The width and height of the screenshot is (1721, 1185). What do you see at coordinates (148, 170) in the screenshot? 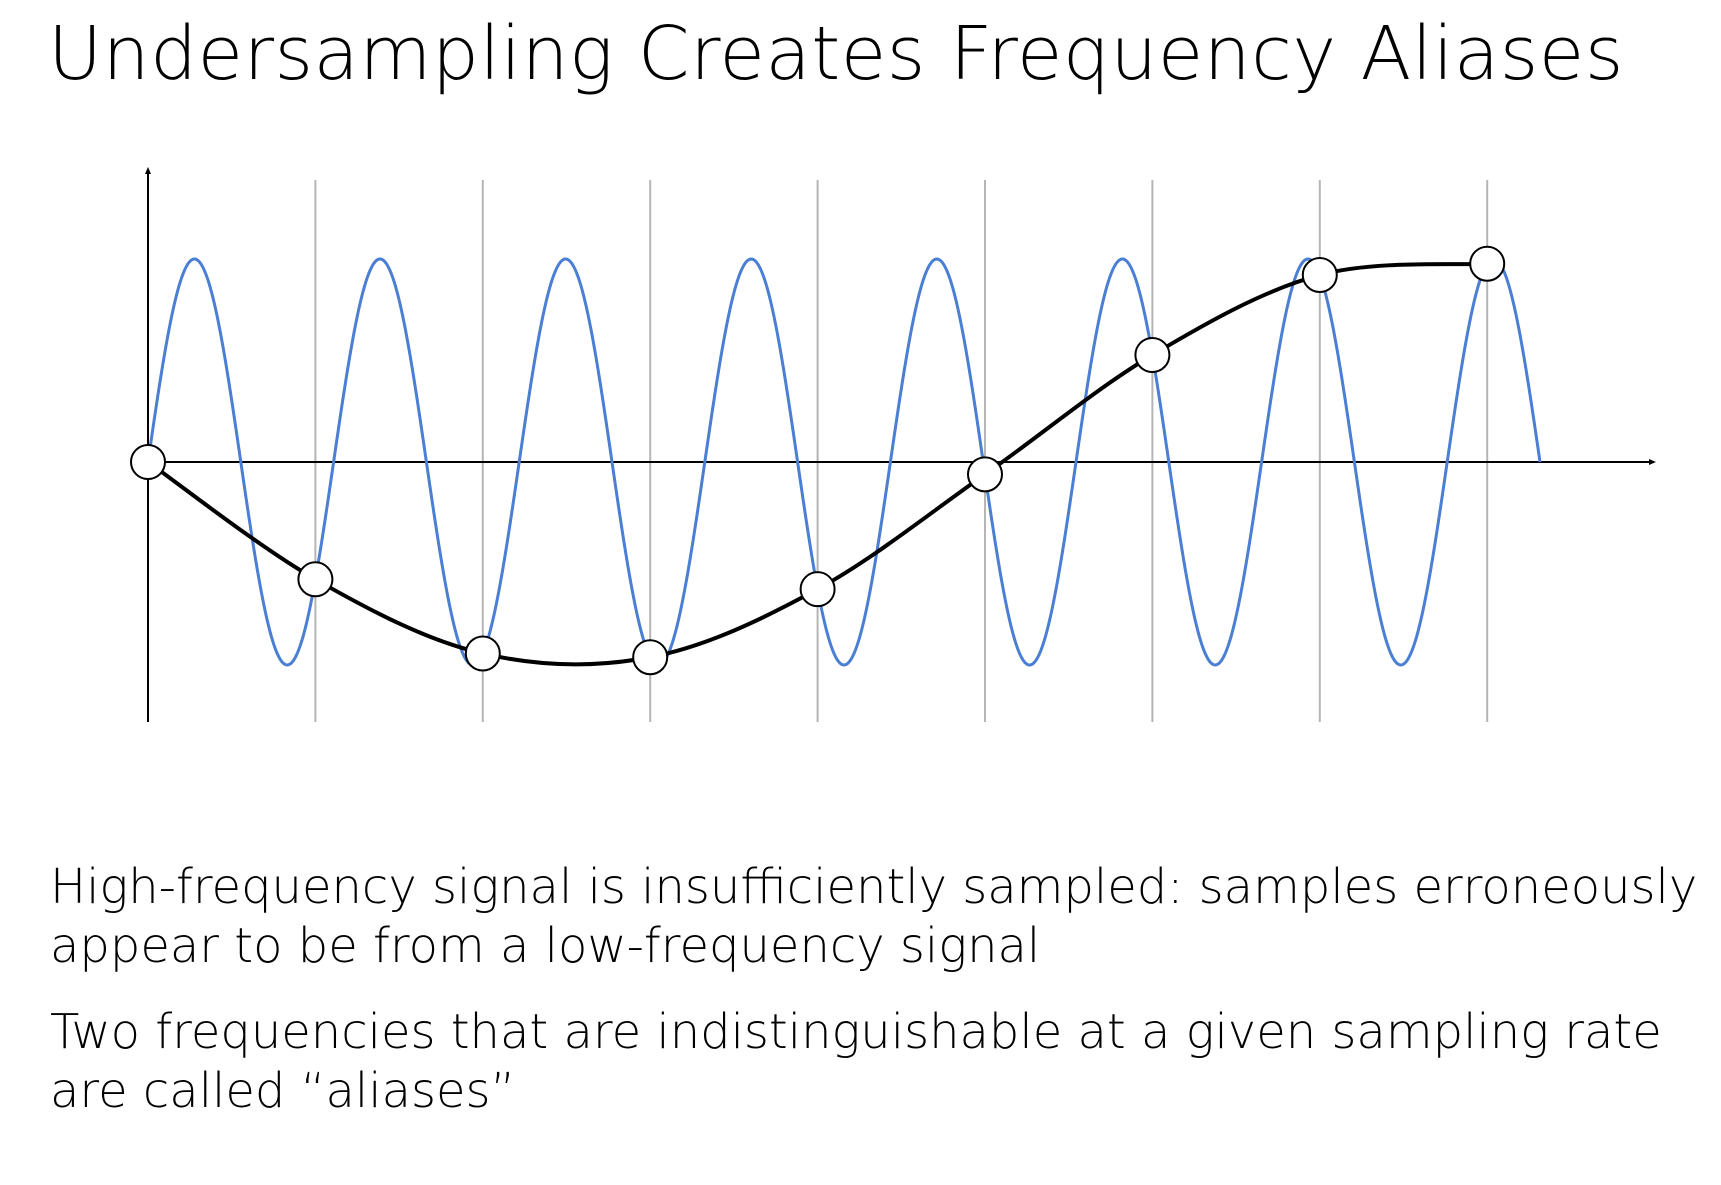
I see `y-axis-arrow` at bounding box center [148, 170].